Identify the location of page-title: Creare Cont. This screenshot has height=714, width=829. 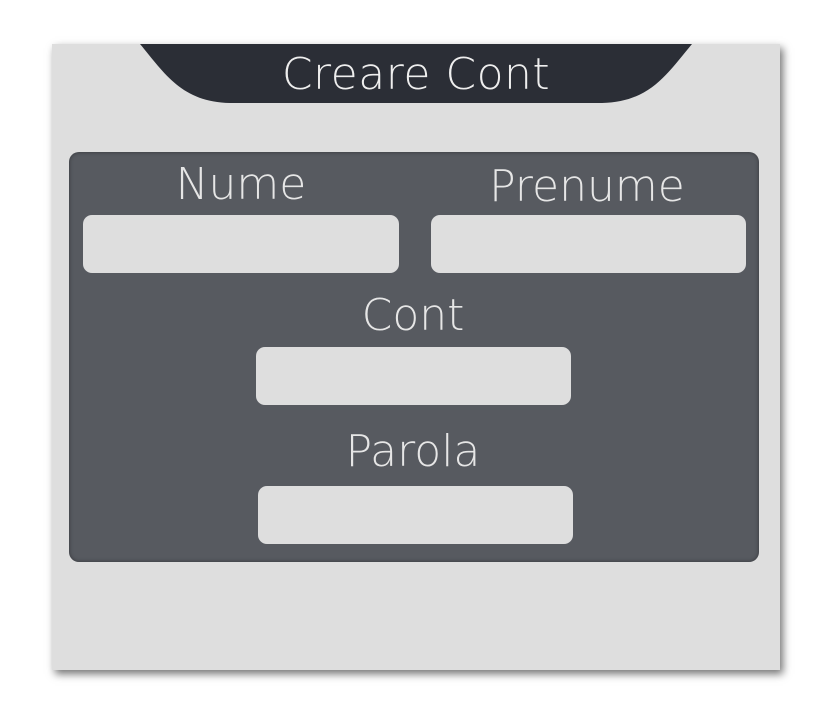
(416, 74).